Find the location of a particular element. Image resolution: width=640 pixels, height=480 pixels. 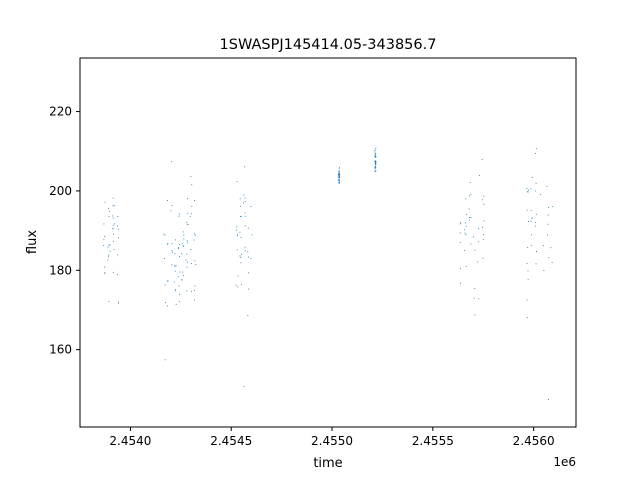

y-tick-label: 180 is located at coordinates (60, 270).